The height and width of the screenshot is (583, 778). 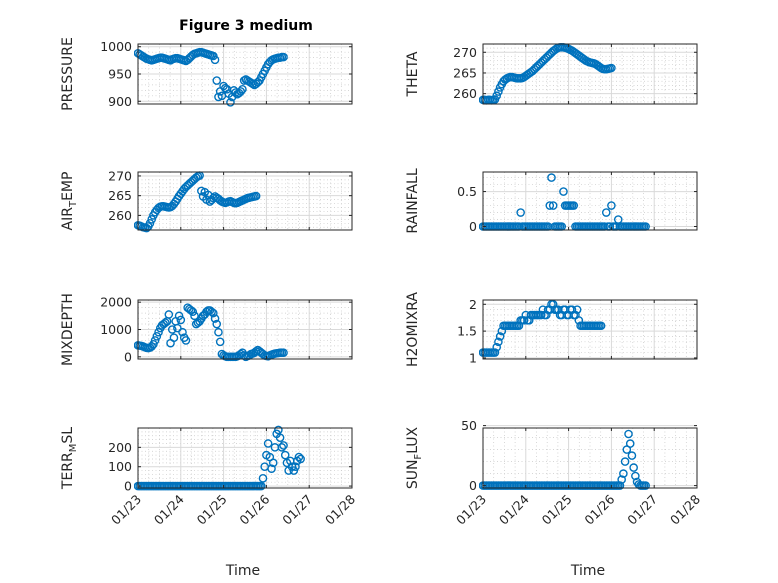 What do you see at coordinates (467, 191) in the screenshot?
I see `y-tick-label: 0.5` at bounding box center [467, 191].